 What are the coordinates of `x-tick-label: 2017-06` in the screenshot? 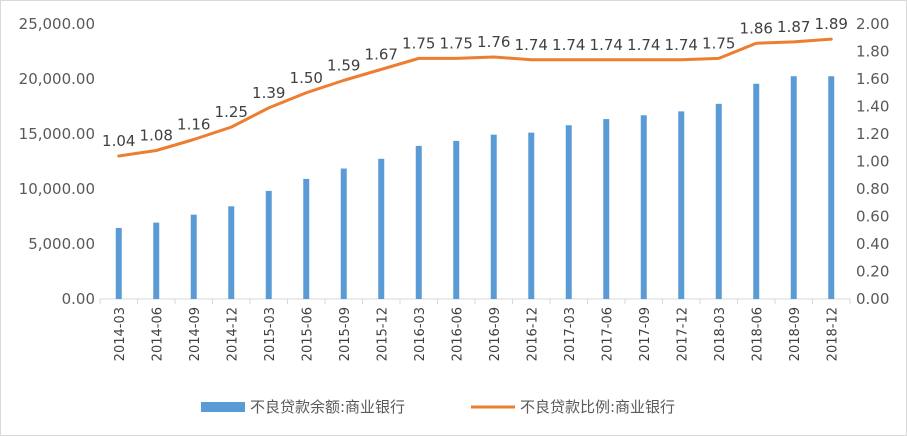 It's located at (607, 334).